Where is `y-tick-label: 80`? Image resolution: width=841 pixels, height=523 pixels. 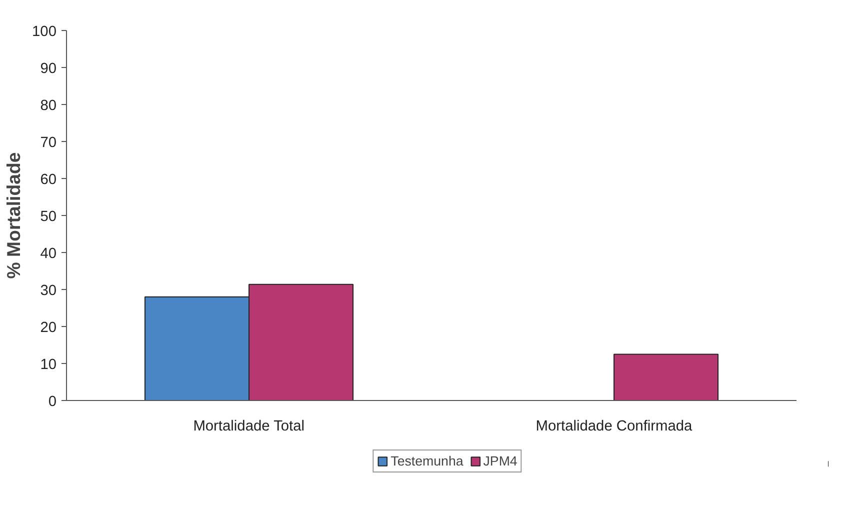
y-tick-label: 80 is located at coordinates (48, 106).